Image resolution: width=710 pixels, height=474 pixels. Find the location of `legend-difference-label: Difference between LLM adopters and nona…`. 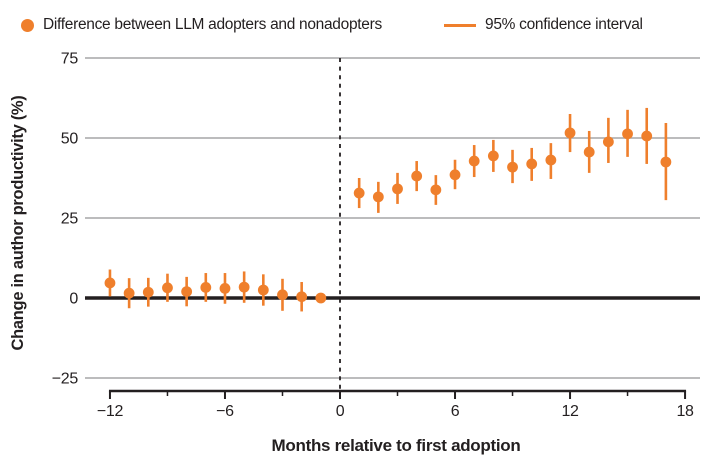

legend-difference-label: Difference between LLM adopters and nona… is located at coordinates (212, 24).